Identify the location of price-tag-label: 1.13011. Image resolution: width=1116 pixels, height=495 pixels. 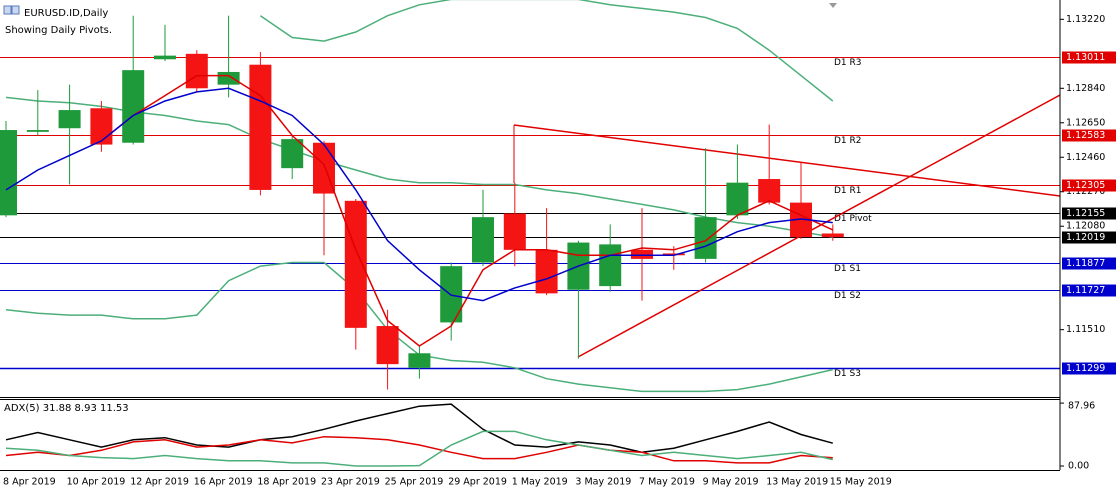
(1085, 57).